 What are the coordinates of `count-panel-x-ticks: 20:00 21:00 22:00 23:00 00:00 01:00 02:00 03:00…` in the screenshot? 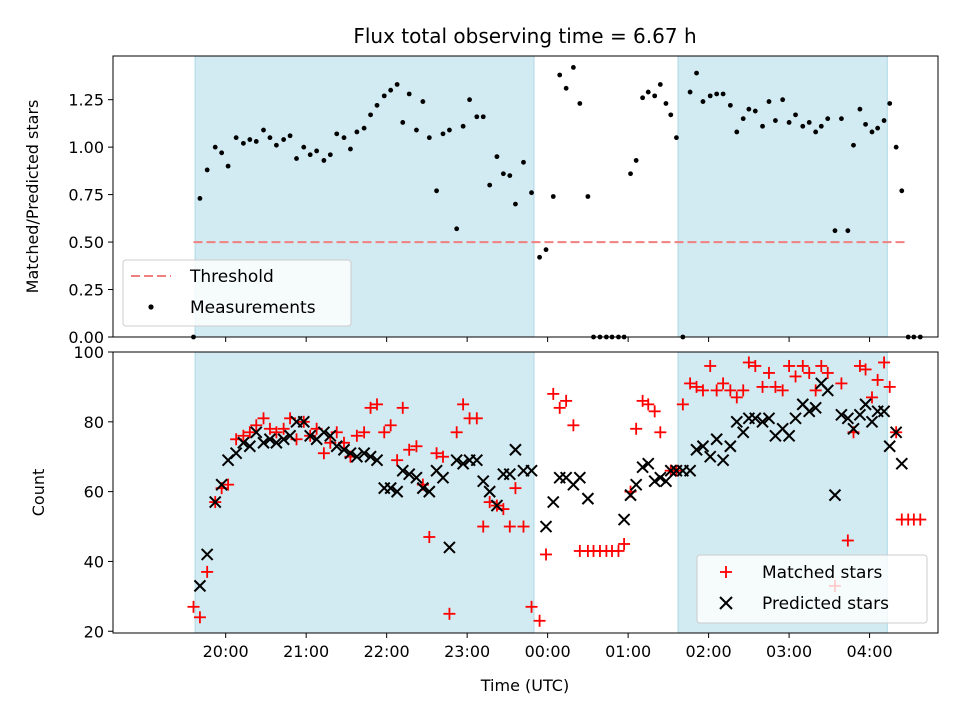 It's located at (548, 647).